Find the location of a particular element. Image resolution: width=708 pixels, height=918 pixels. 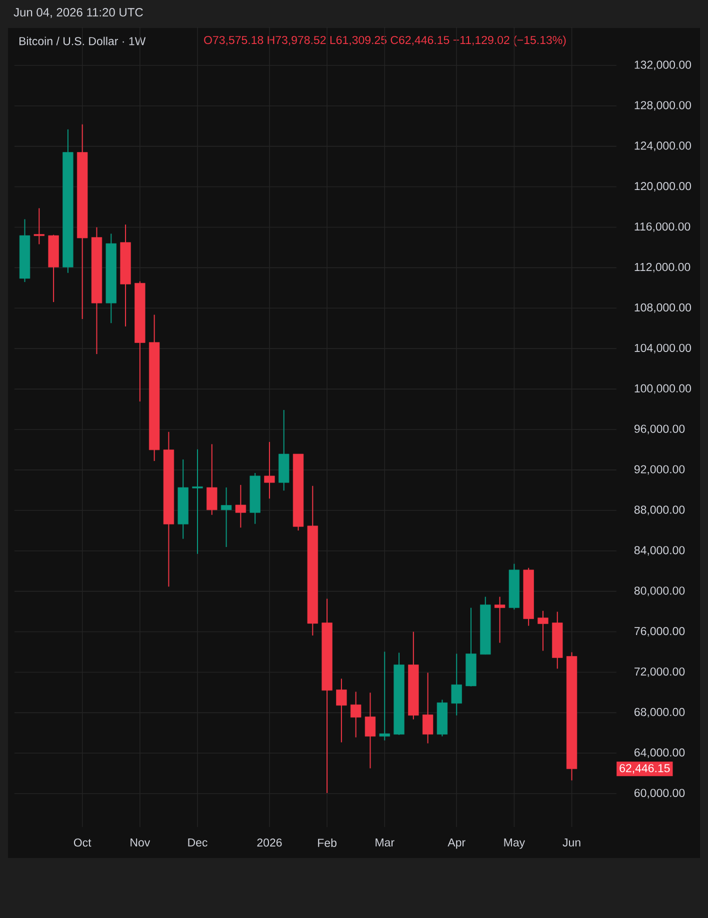

y-tick-label: 116,000.00 is located at coordinates (662, 227).